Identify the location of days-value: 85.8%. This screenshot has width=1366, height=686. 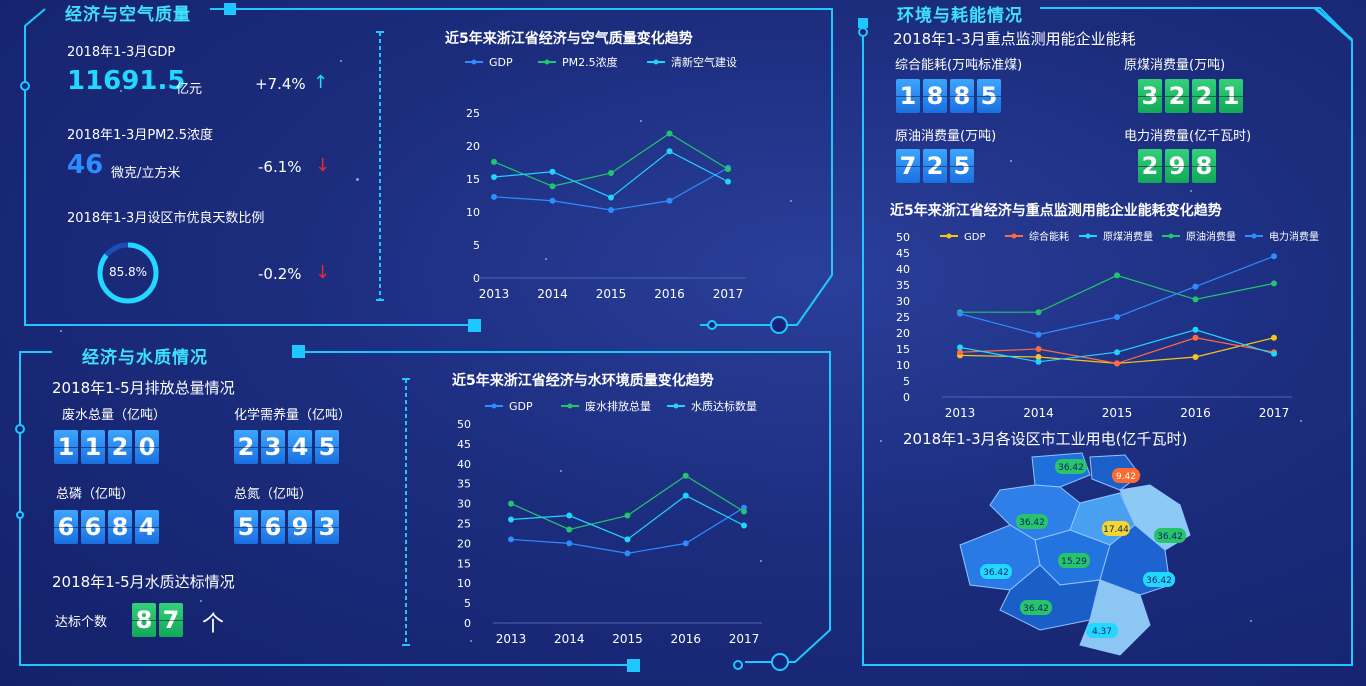
(128, 272).